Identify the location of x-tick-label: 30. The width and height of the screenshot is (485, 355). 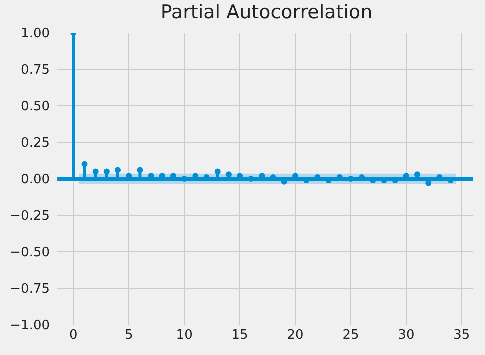
(406, 335).